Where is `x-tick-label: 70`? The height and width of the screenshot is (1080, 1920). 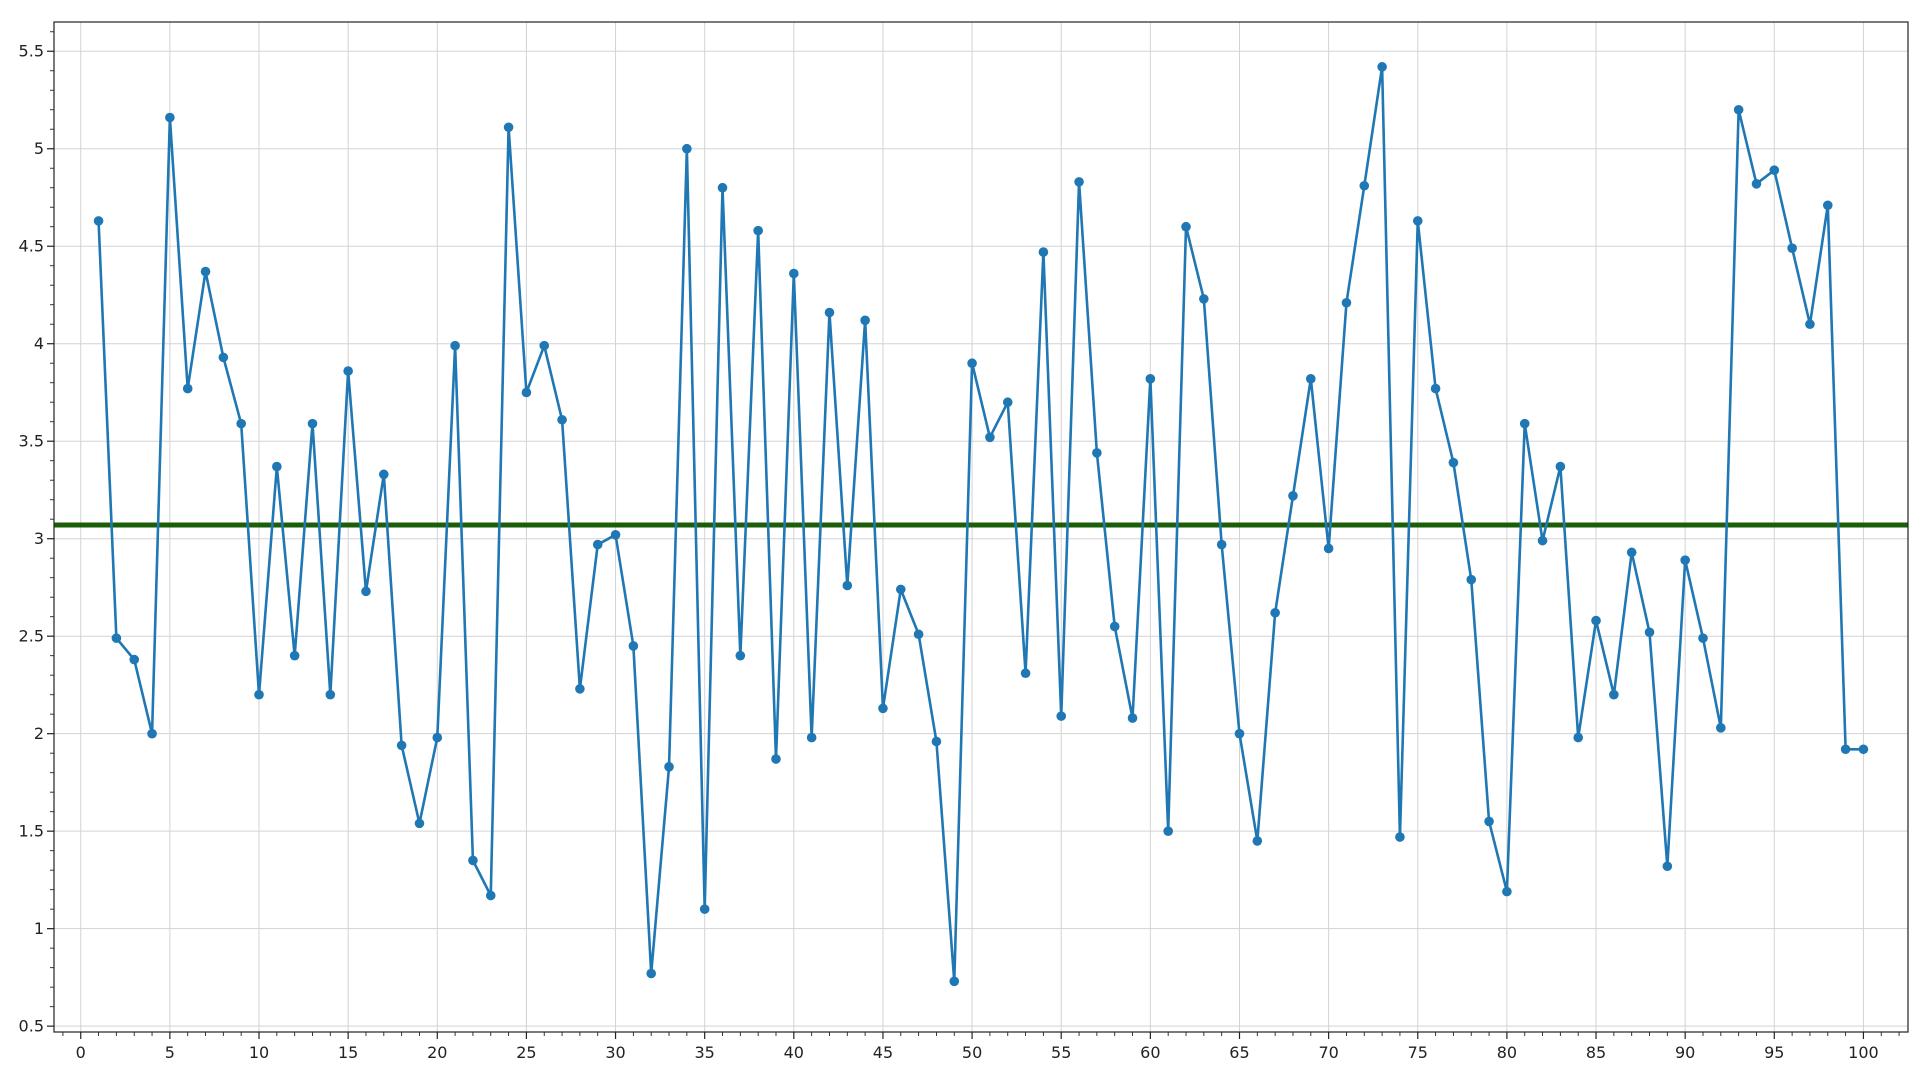 x-tick-label: 70 is located at coordinates (1328, 1052).